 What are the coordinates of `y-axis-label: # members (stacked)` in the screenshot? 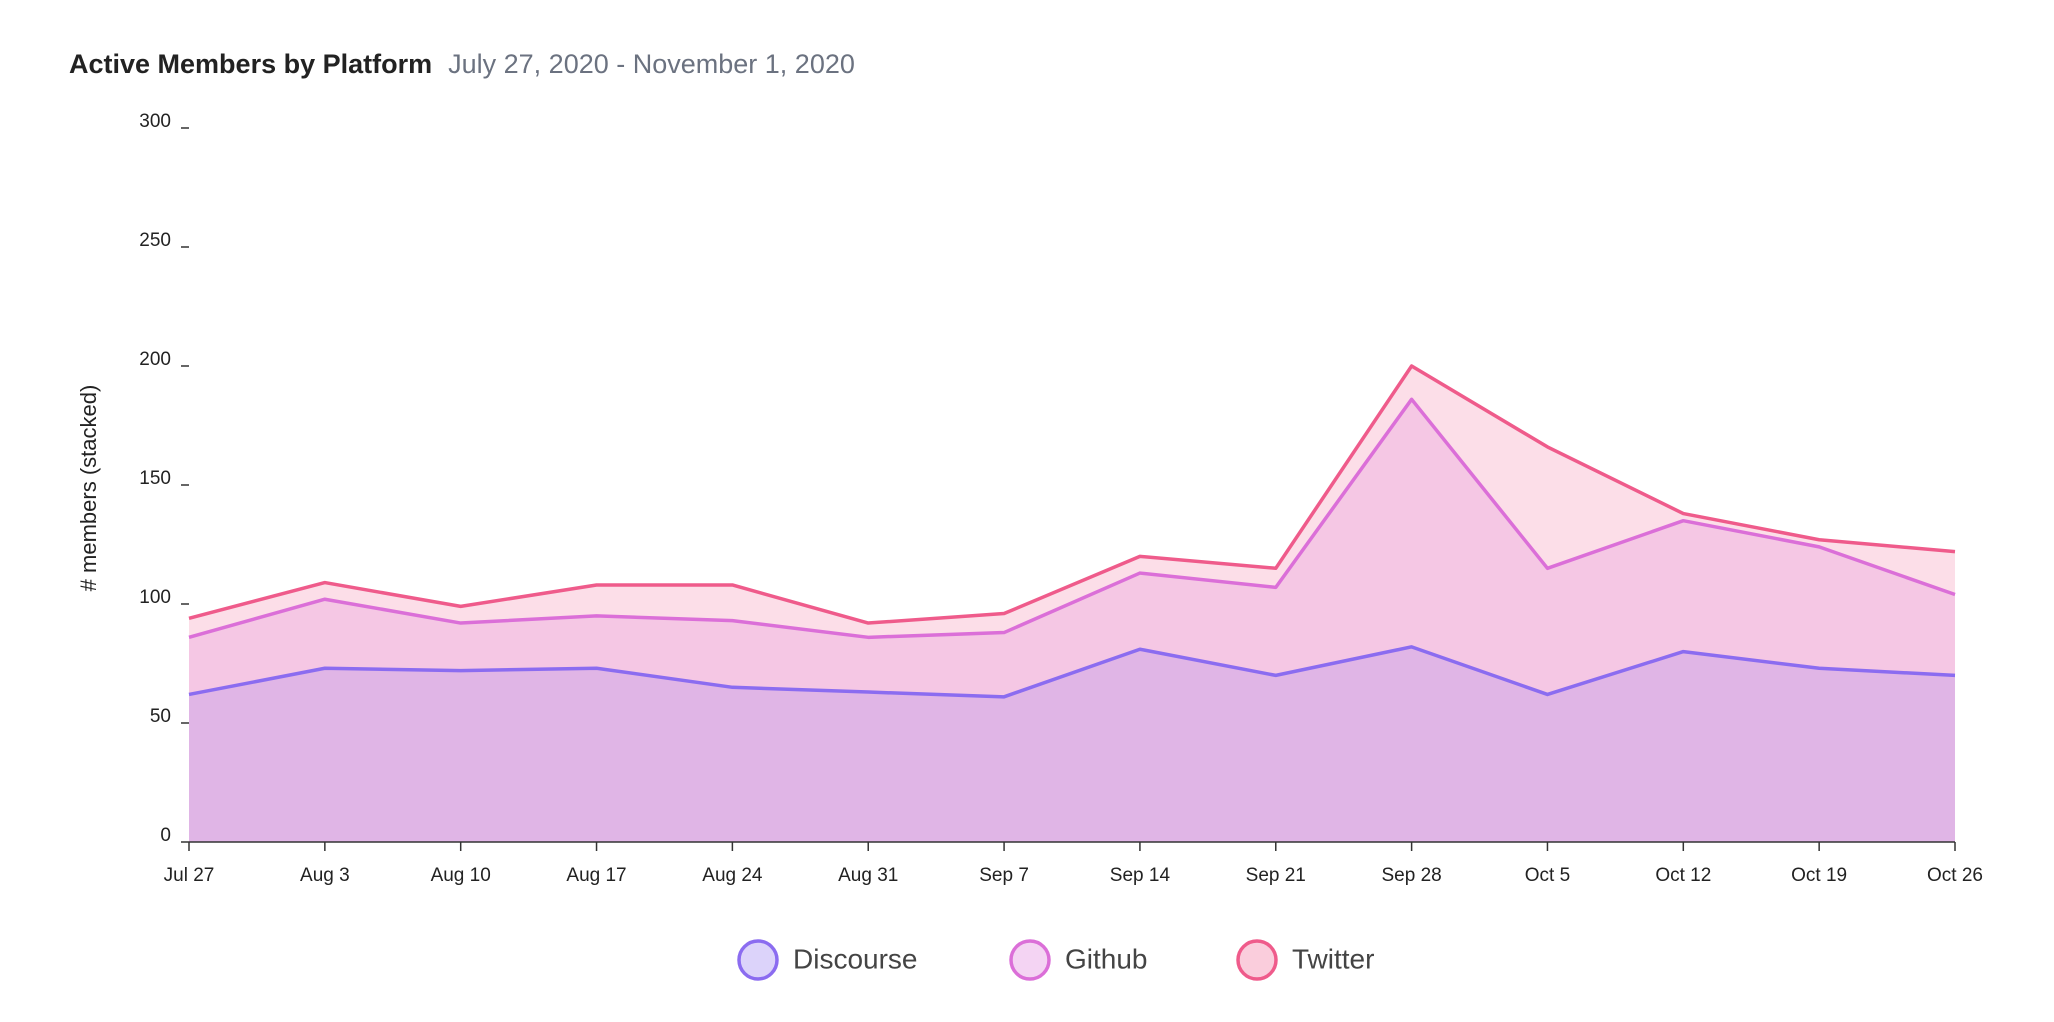 It's located at (88, 488).